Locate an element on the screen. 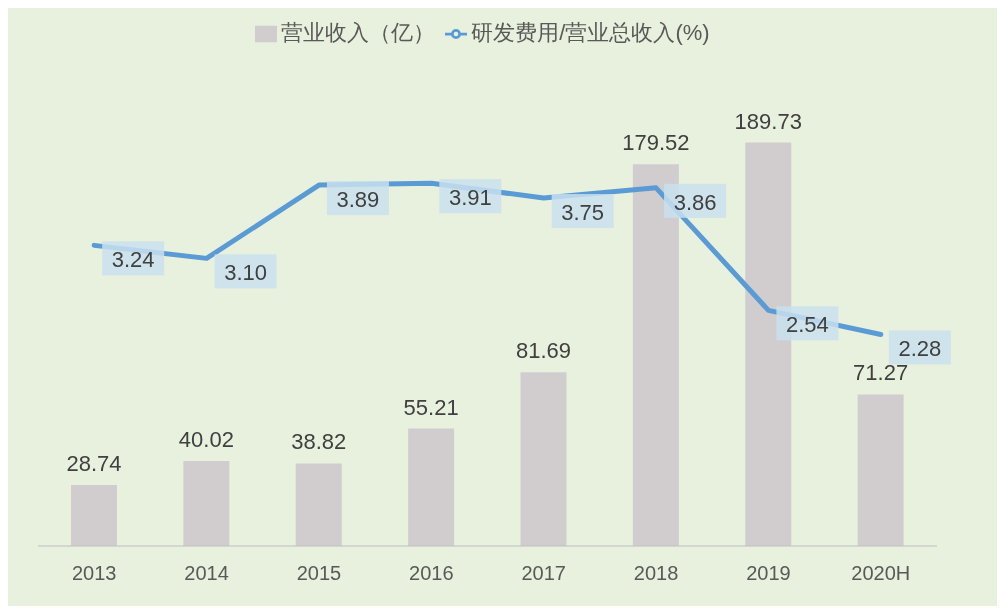 Image resolution: width=1005 pixels, height=614 pixels. data-label: 71.27 is located at coordinates (881, 373).